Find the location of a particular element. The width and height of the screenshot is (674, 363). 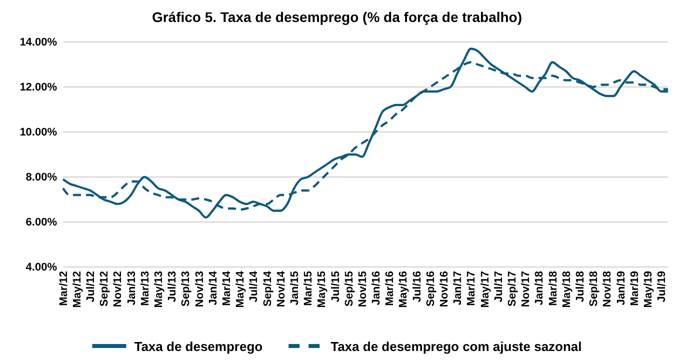

x-tick-label: Jan/13 is located at coordinates (132, 288).